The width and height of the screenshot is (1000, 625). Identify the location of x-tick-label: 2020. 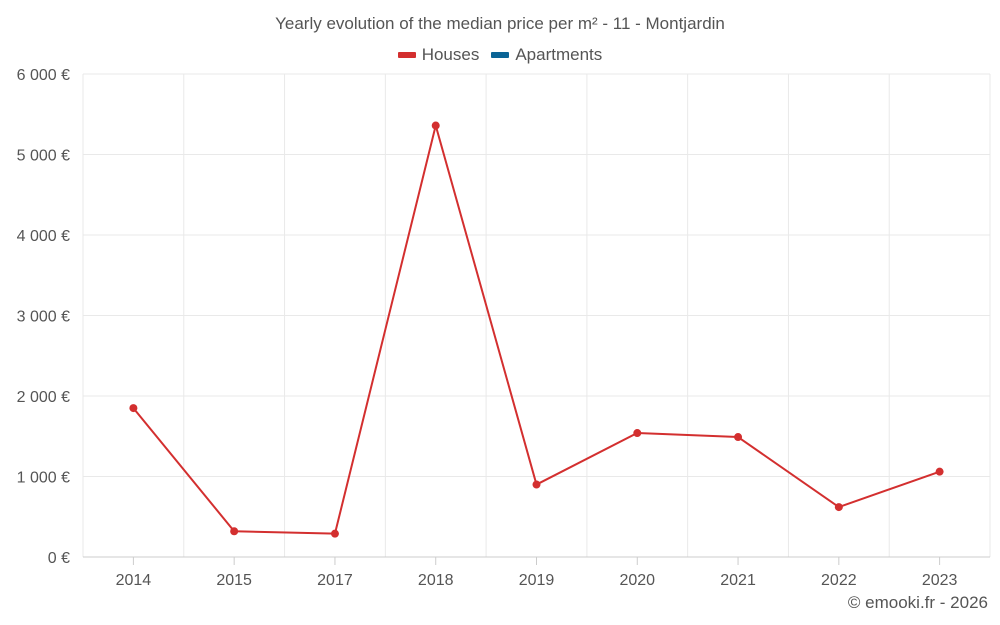
(637, 580).